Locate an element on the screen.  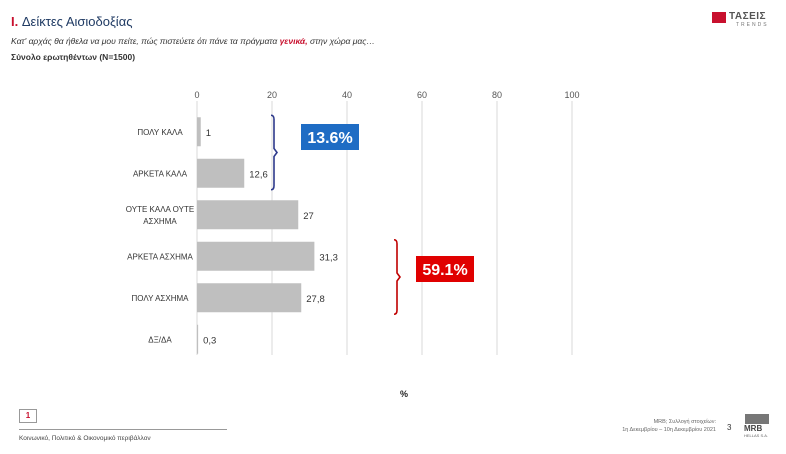
question-highlight: γενικά, is located at coordinates (293, 41).